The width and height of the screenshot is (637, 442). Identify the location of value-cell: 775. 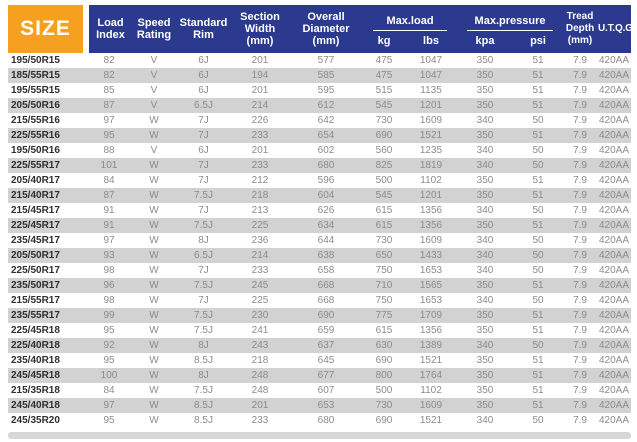
(384, 315).